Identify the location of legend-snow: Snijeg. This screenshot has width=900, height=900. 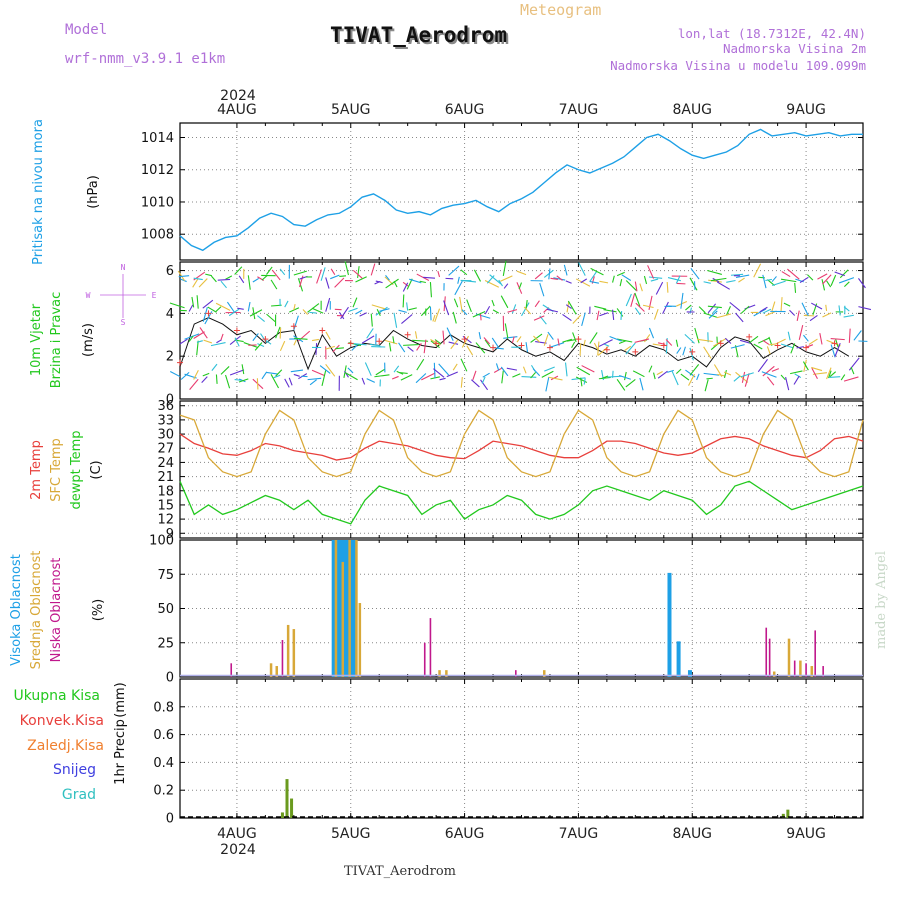
(74, 770).